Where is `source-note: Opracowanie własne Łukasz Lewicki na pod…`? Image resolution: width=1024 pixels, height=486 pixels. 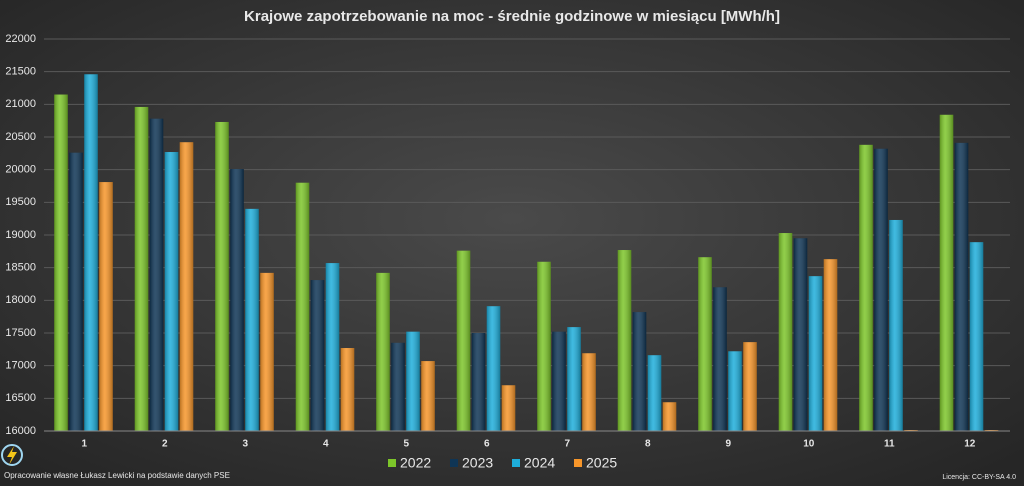 source-note: Opracowanie własne Łukasz Lewicki na pod… is located at coordinates (117, 475).